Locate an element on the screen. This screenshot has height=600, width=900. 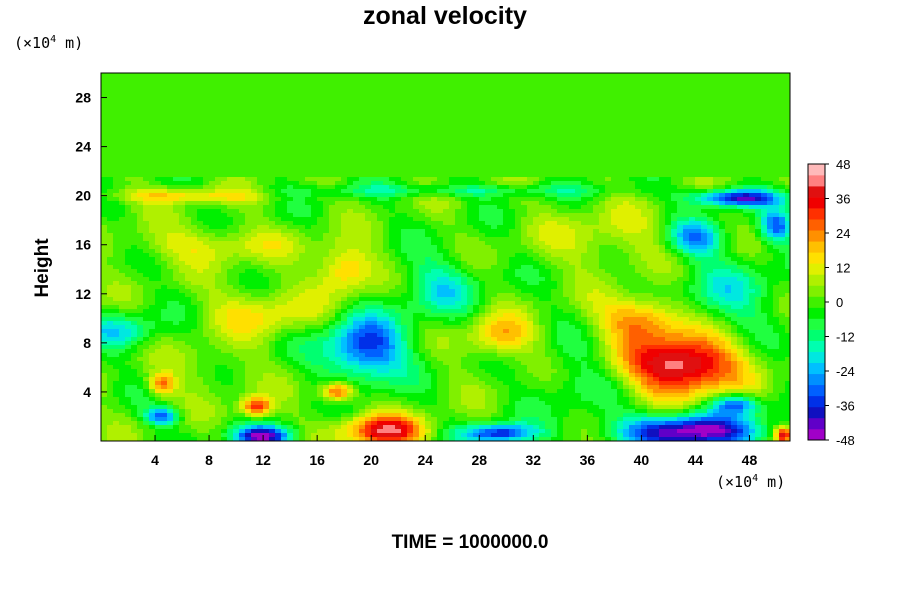
y-axis-unit: (×104 m) is located at coordinates (48, 43).